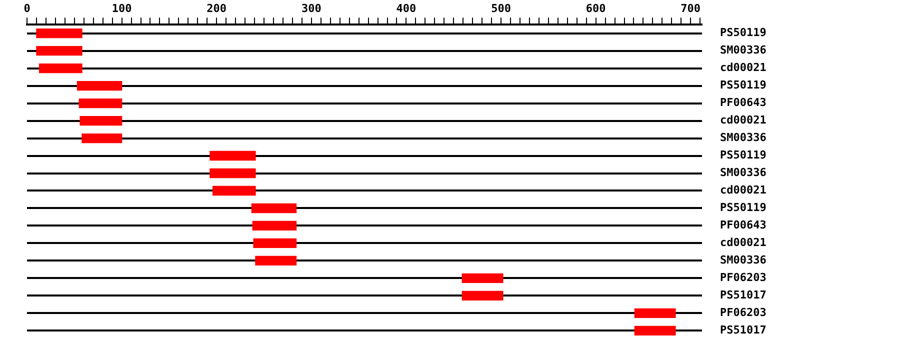 The width and height of the screenshot is (900, 364). Describe the element at coordinates (27, 8) in the screenshot. I see `x-tick-label: 0` at that location.